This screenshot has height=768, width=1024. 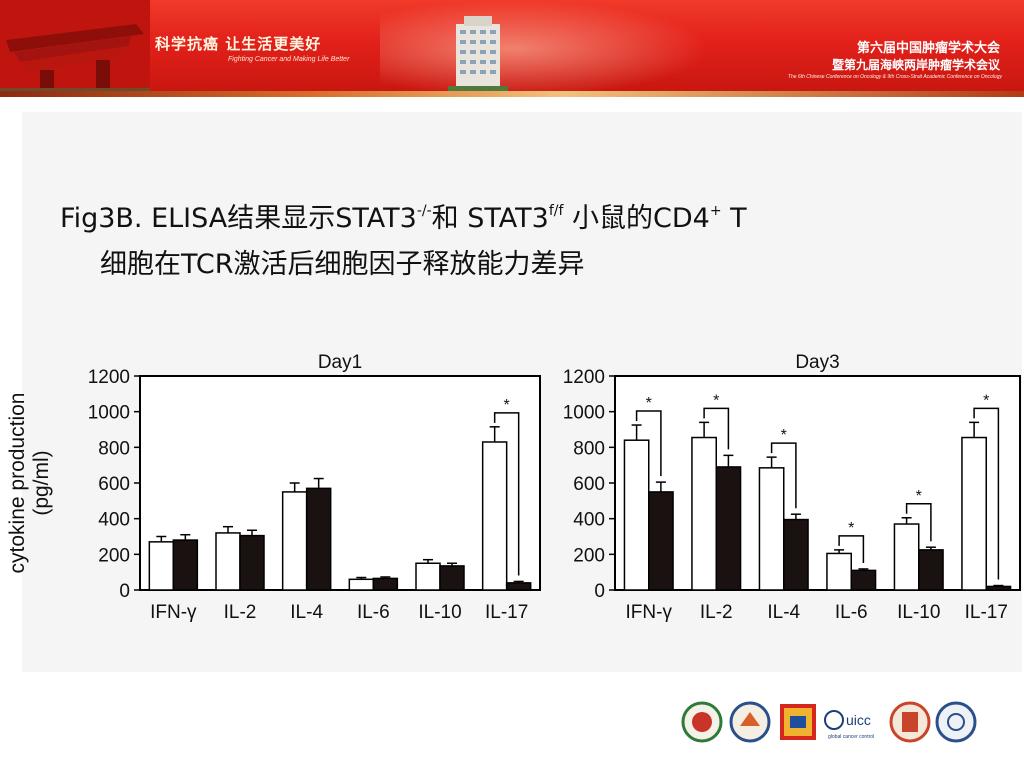 I want to click on title-superscript-knockout: -/-, so click(x=424, y=211).